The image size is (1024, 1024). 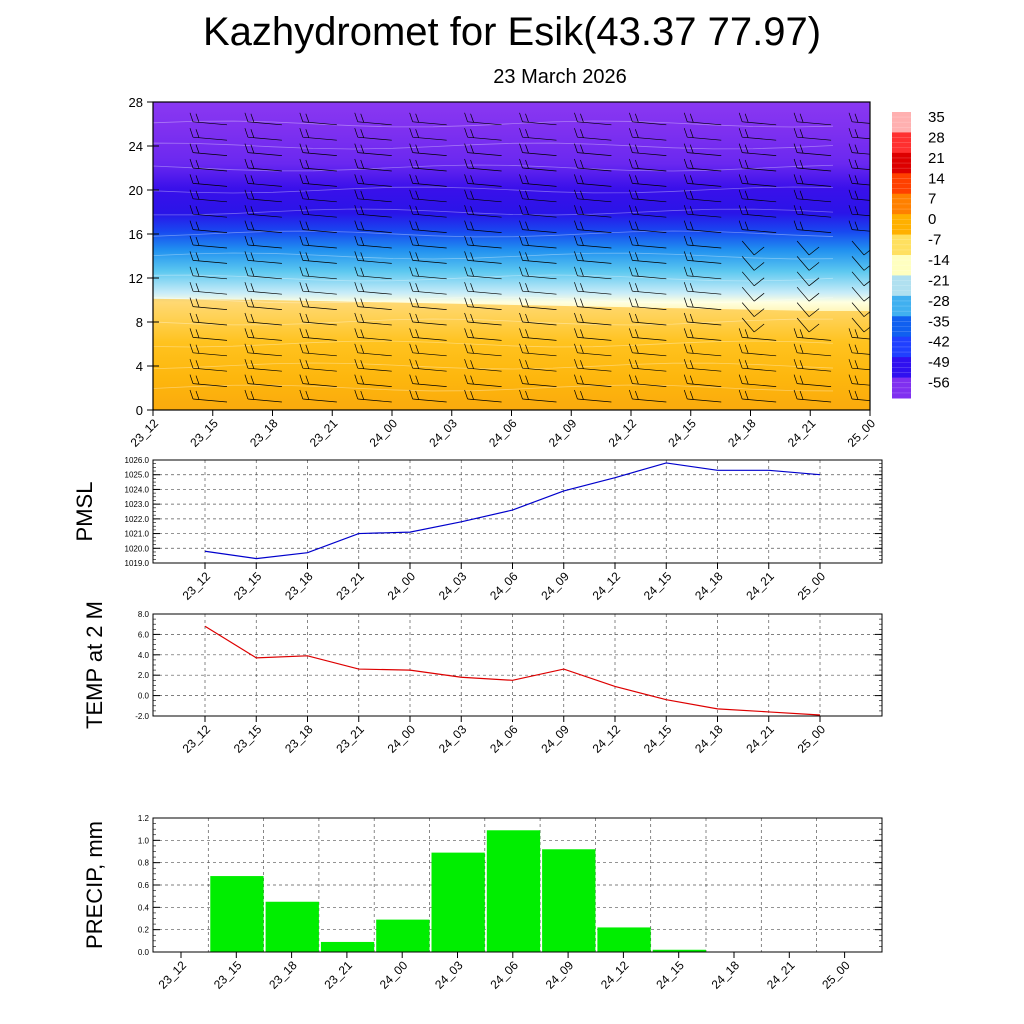 What do you see at coordinates (144, 863) in the screenshot?
I see `y-tick-label: 0.8` at bounding box center [144, 863].